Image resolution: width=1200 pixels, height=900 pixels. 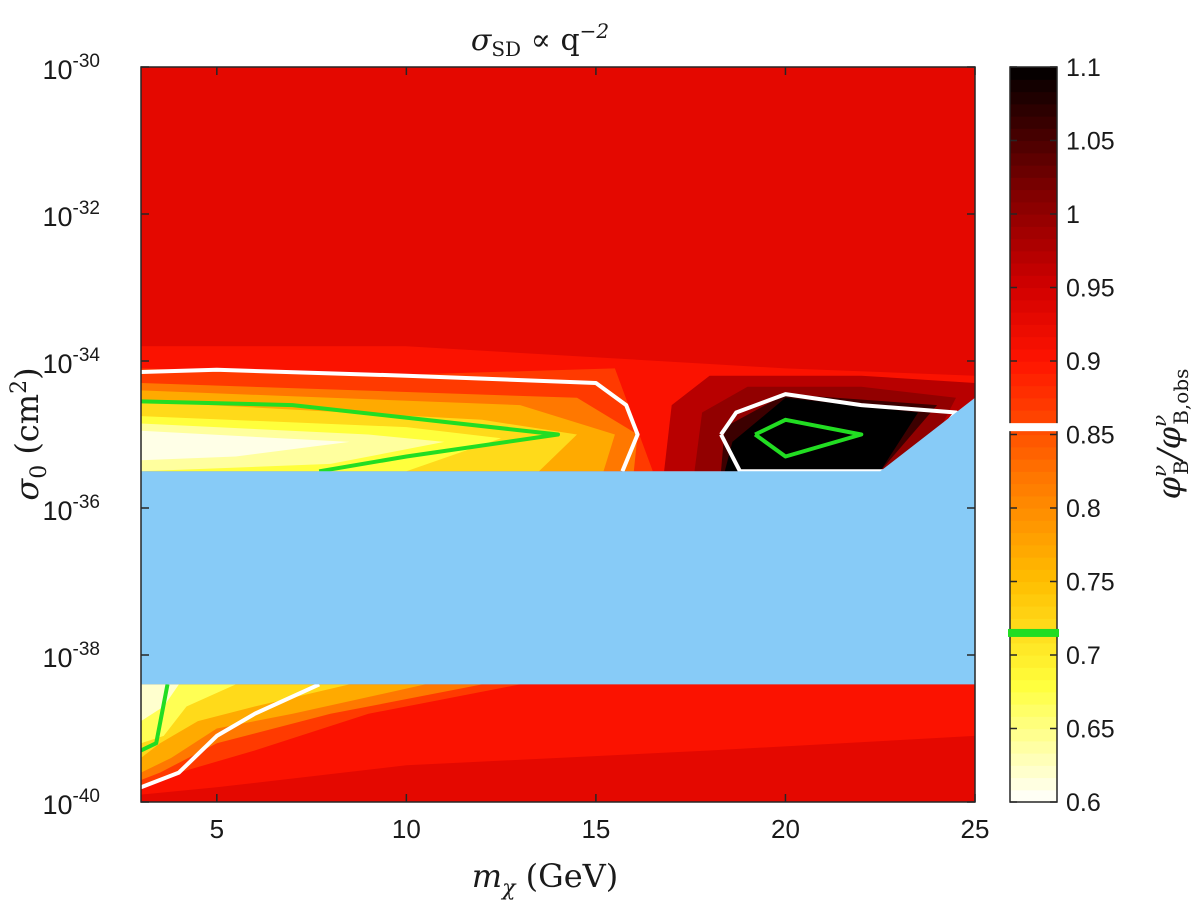 I want to click on green-contour-right, so click(x=808, y=438).